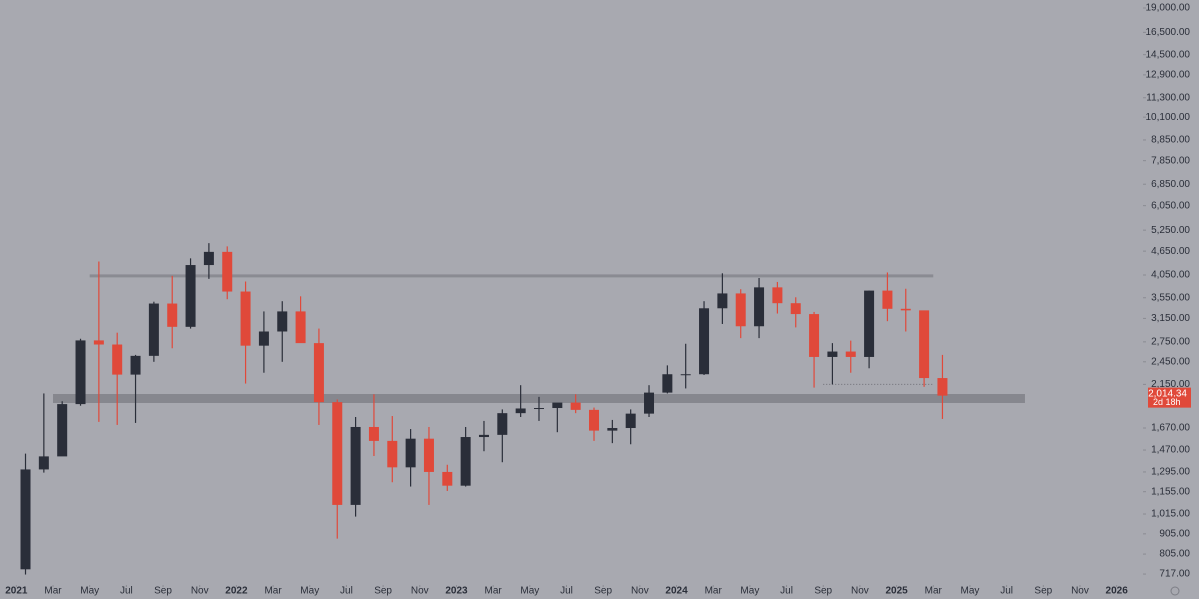  Describe the element at coordinates (1170, 160) in the screenshot. I see `y-tick-label: 7,850.00` at that location.